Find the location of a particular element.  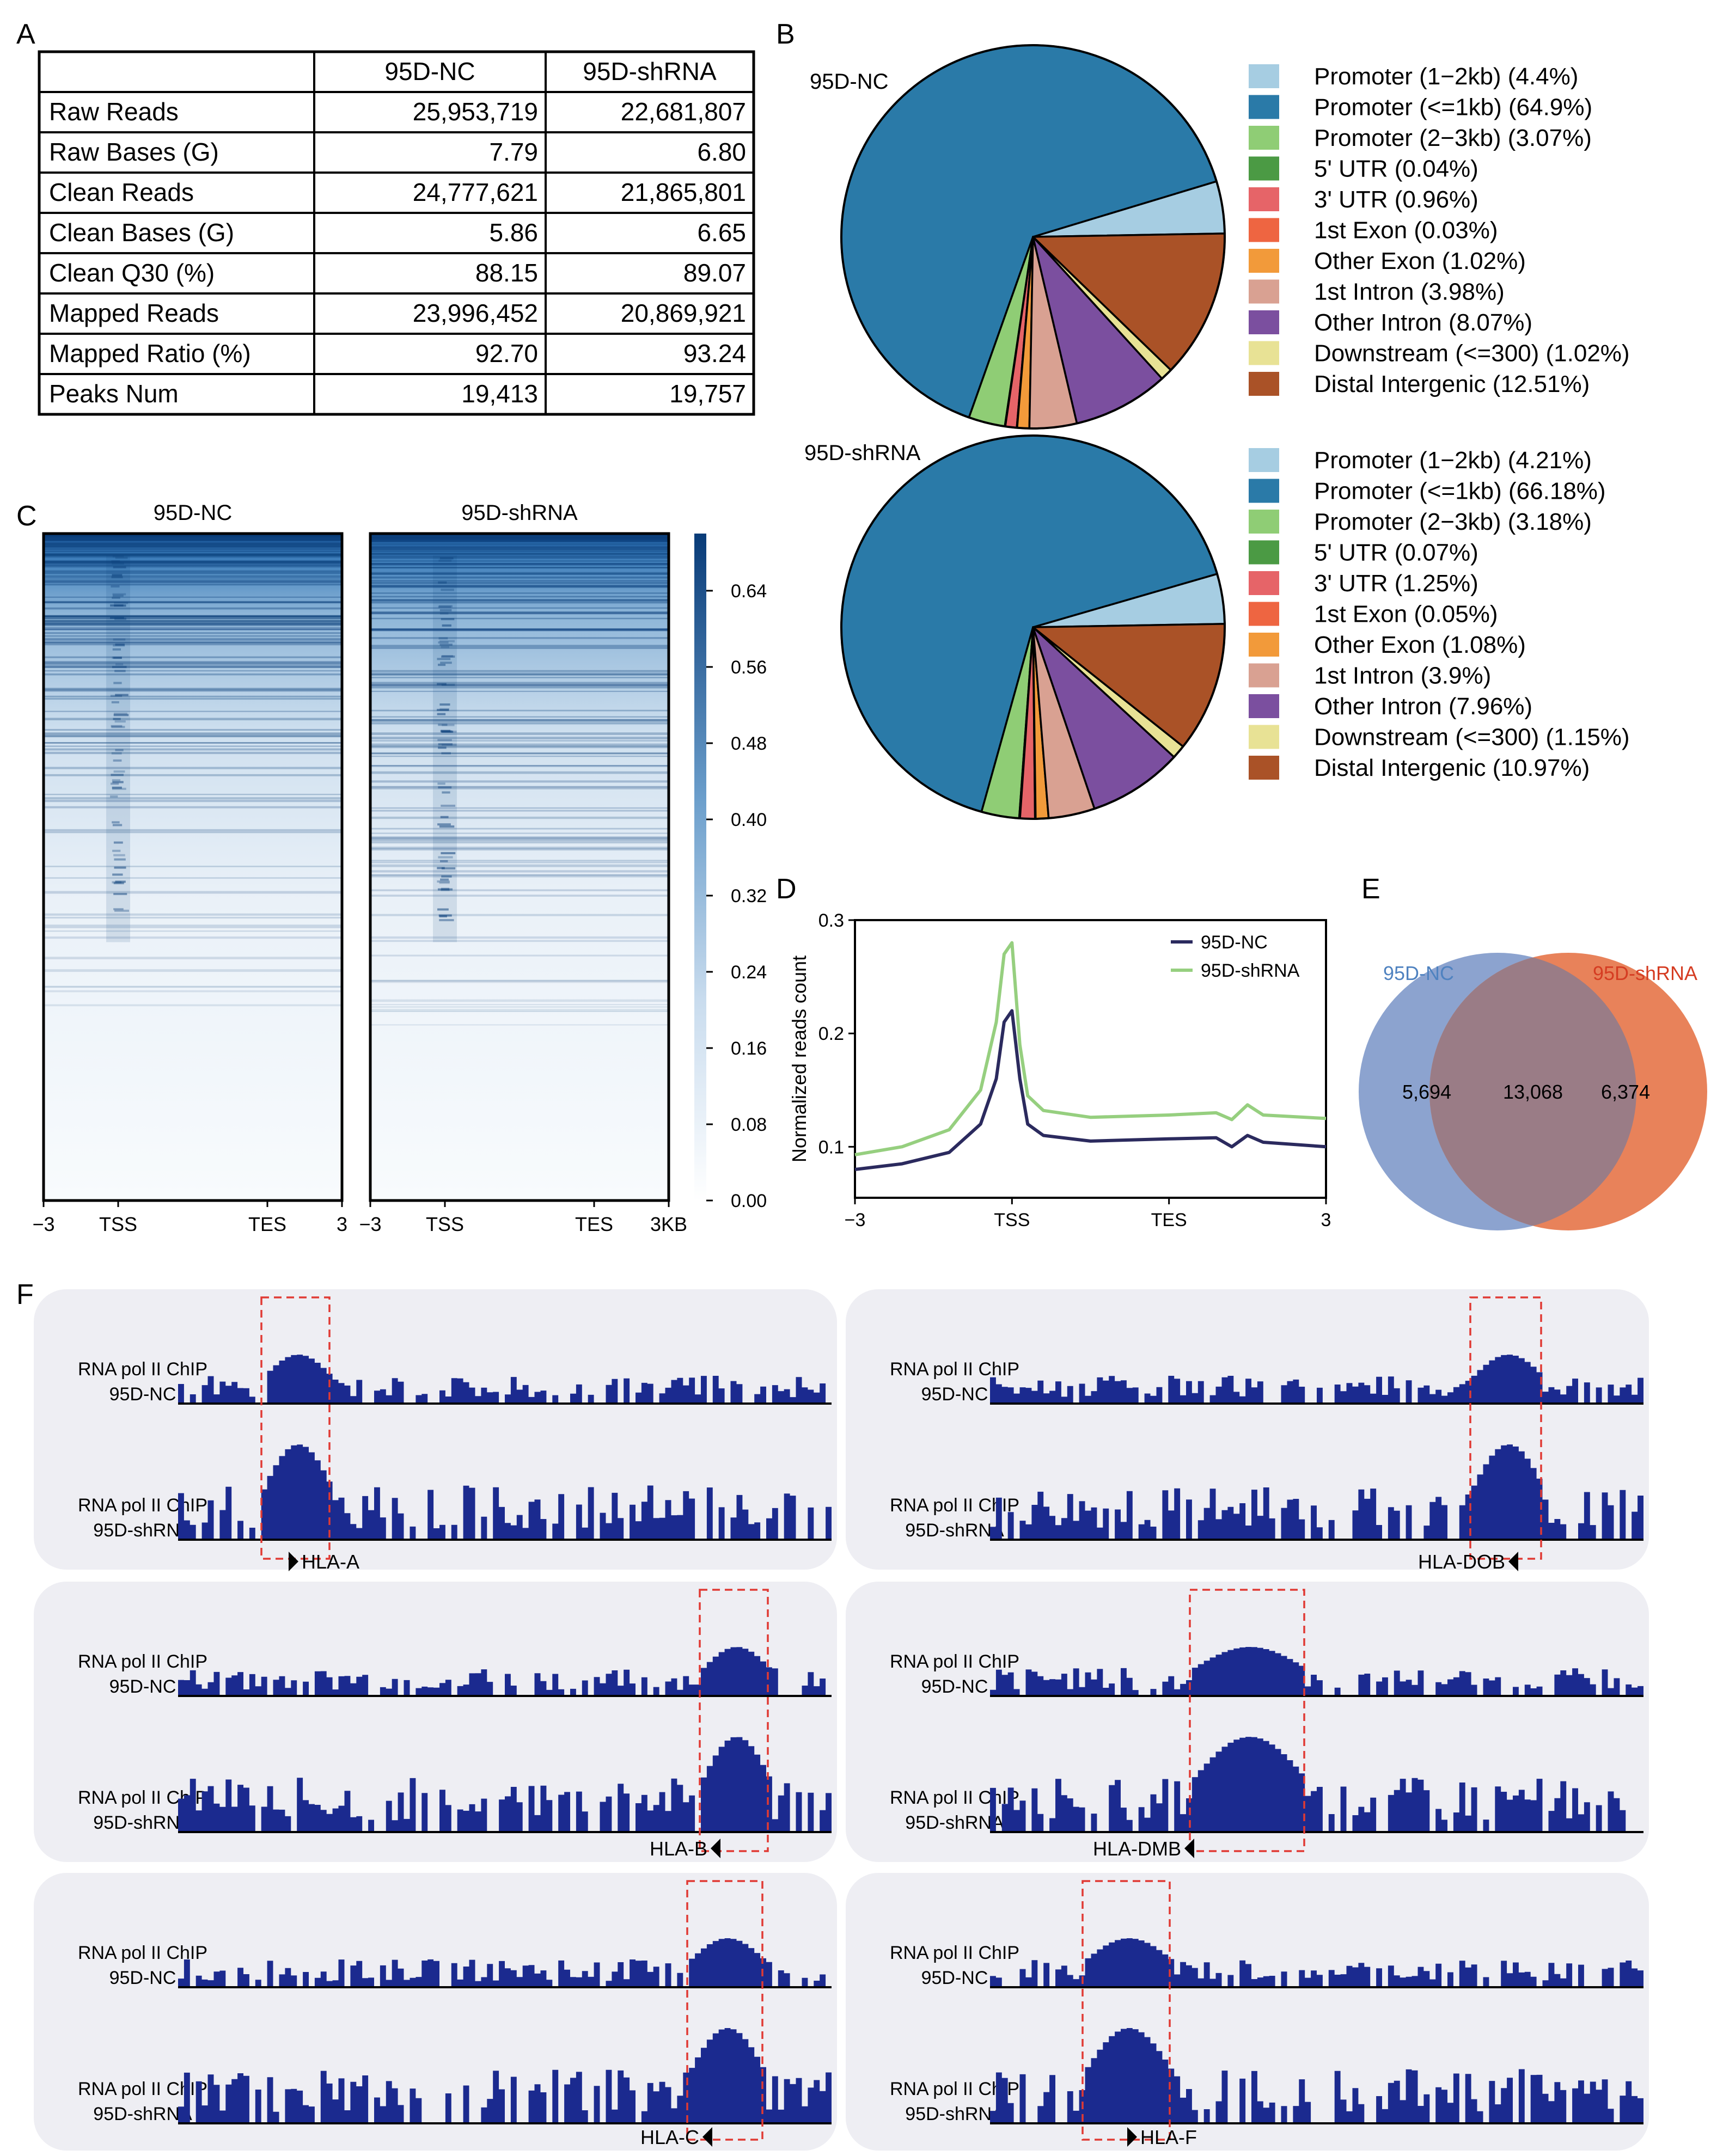

x-tick-label: TSS is located at coordinates (1012, 1220).